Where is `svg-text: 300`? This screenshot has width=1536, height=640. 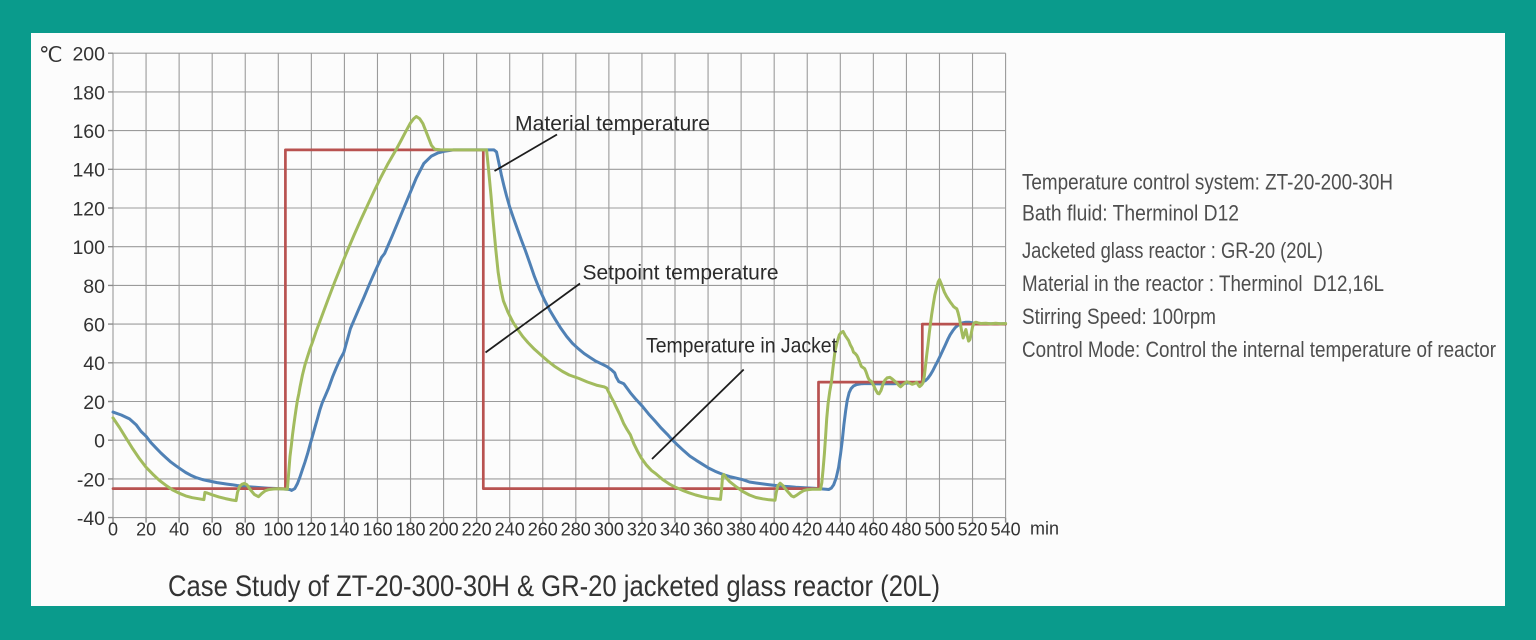 svg-text: 300 is located at coordinates (609, 530).